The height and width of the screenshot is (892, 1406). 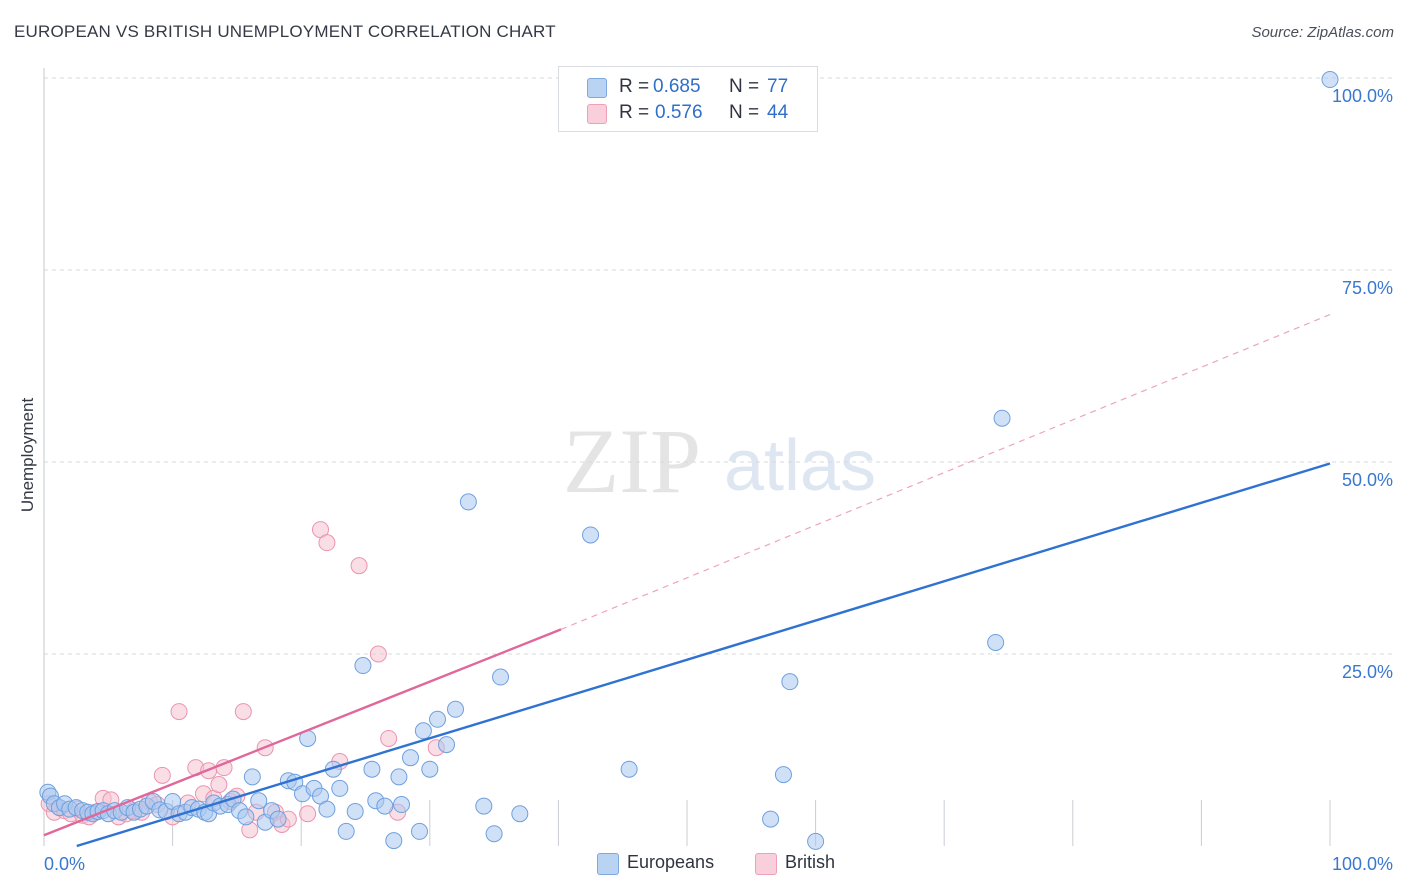 I want to click on legend-r-value: 0.685, so click(x=677, y=86).